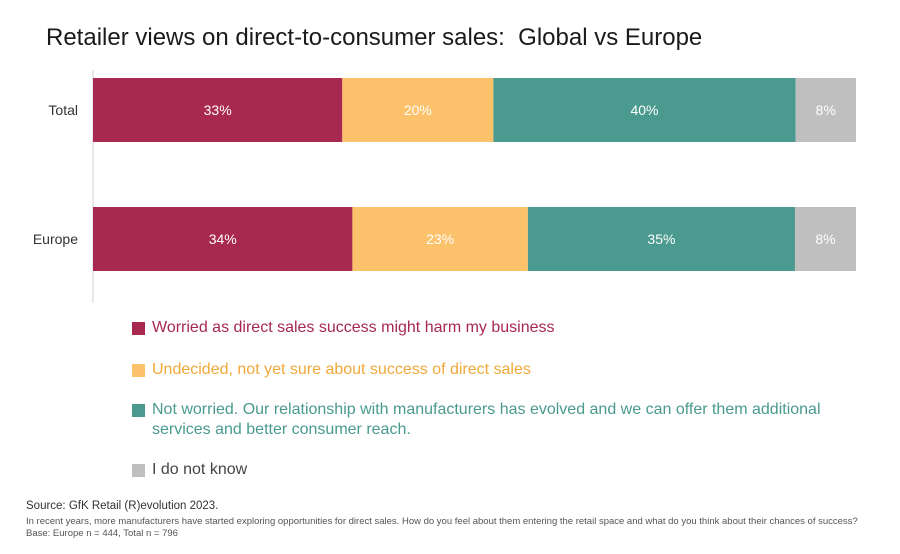 This screenshot has height=554, width=900. What do you see at coordinates (122, 506) in the screenshot?
I see `source-text: Source: GfK Retail (R)evolution 2023.` at bounding box center [122, 506].